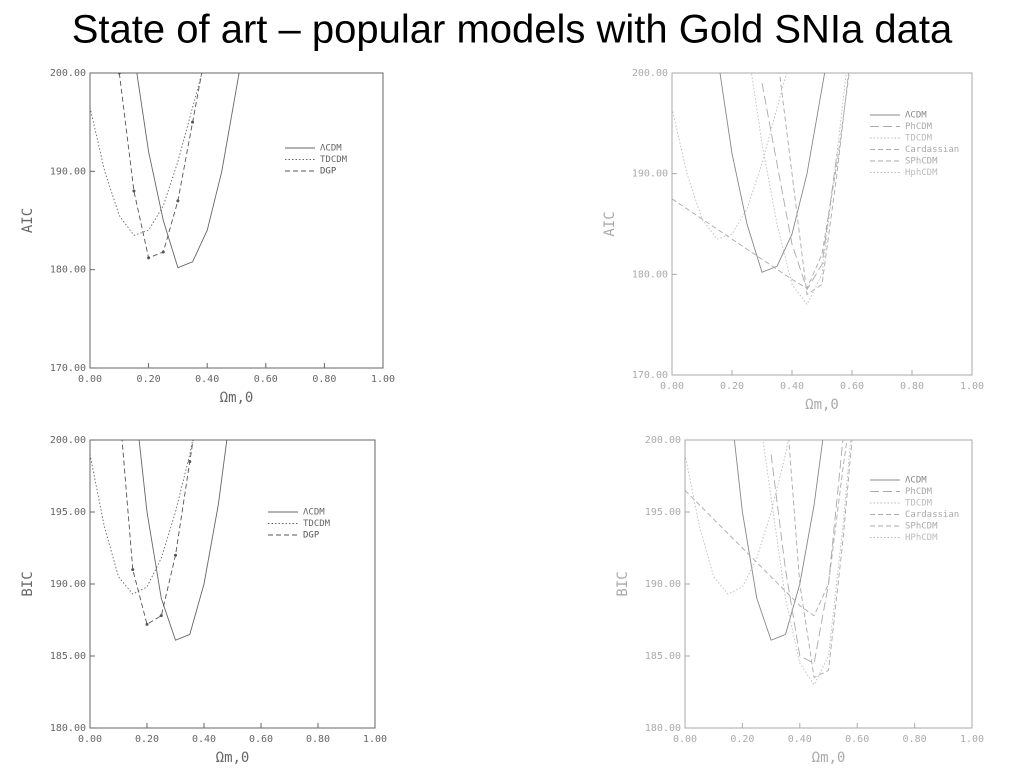 The width and height of the screenshot is (1024, 768). I want to click on legend-label: SPhCDM, so click(921, 162).